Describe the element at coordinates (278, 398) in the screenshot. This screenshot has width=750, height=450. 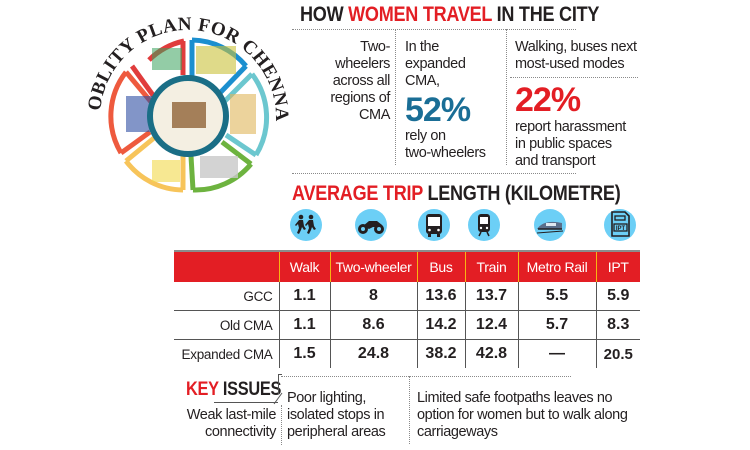
I see `bracket-slant` at that location.